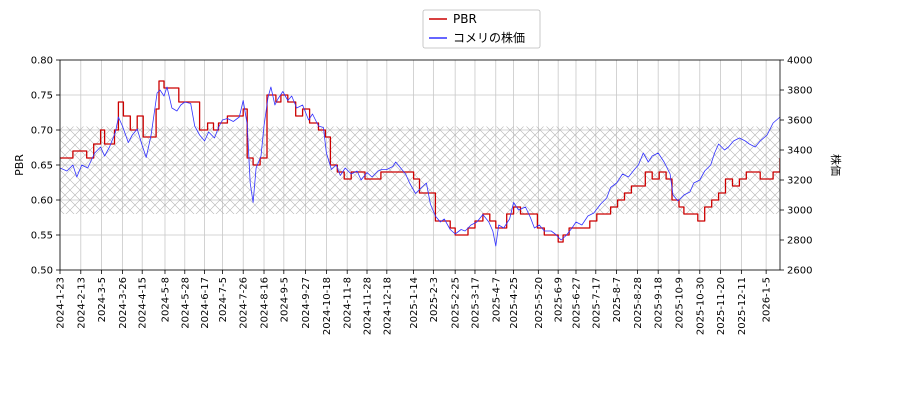 Image resolution: width=900 pixels, height=400 pixels. I want to click on x-tick-label: 2024-7-26, so click(244, 303).